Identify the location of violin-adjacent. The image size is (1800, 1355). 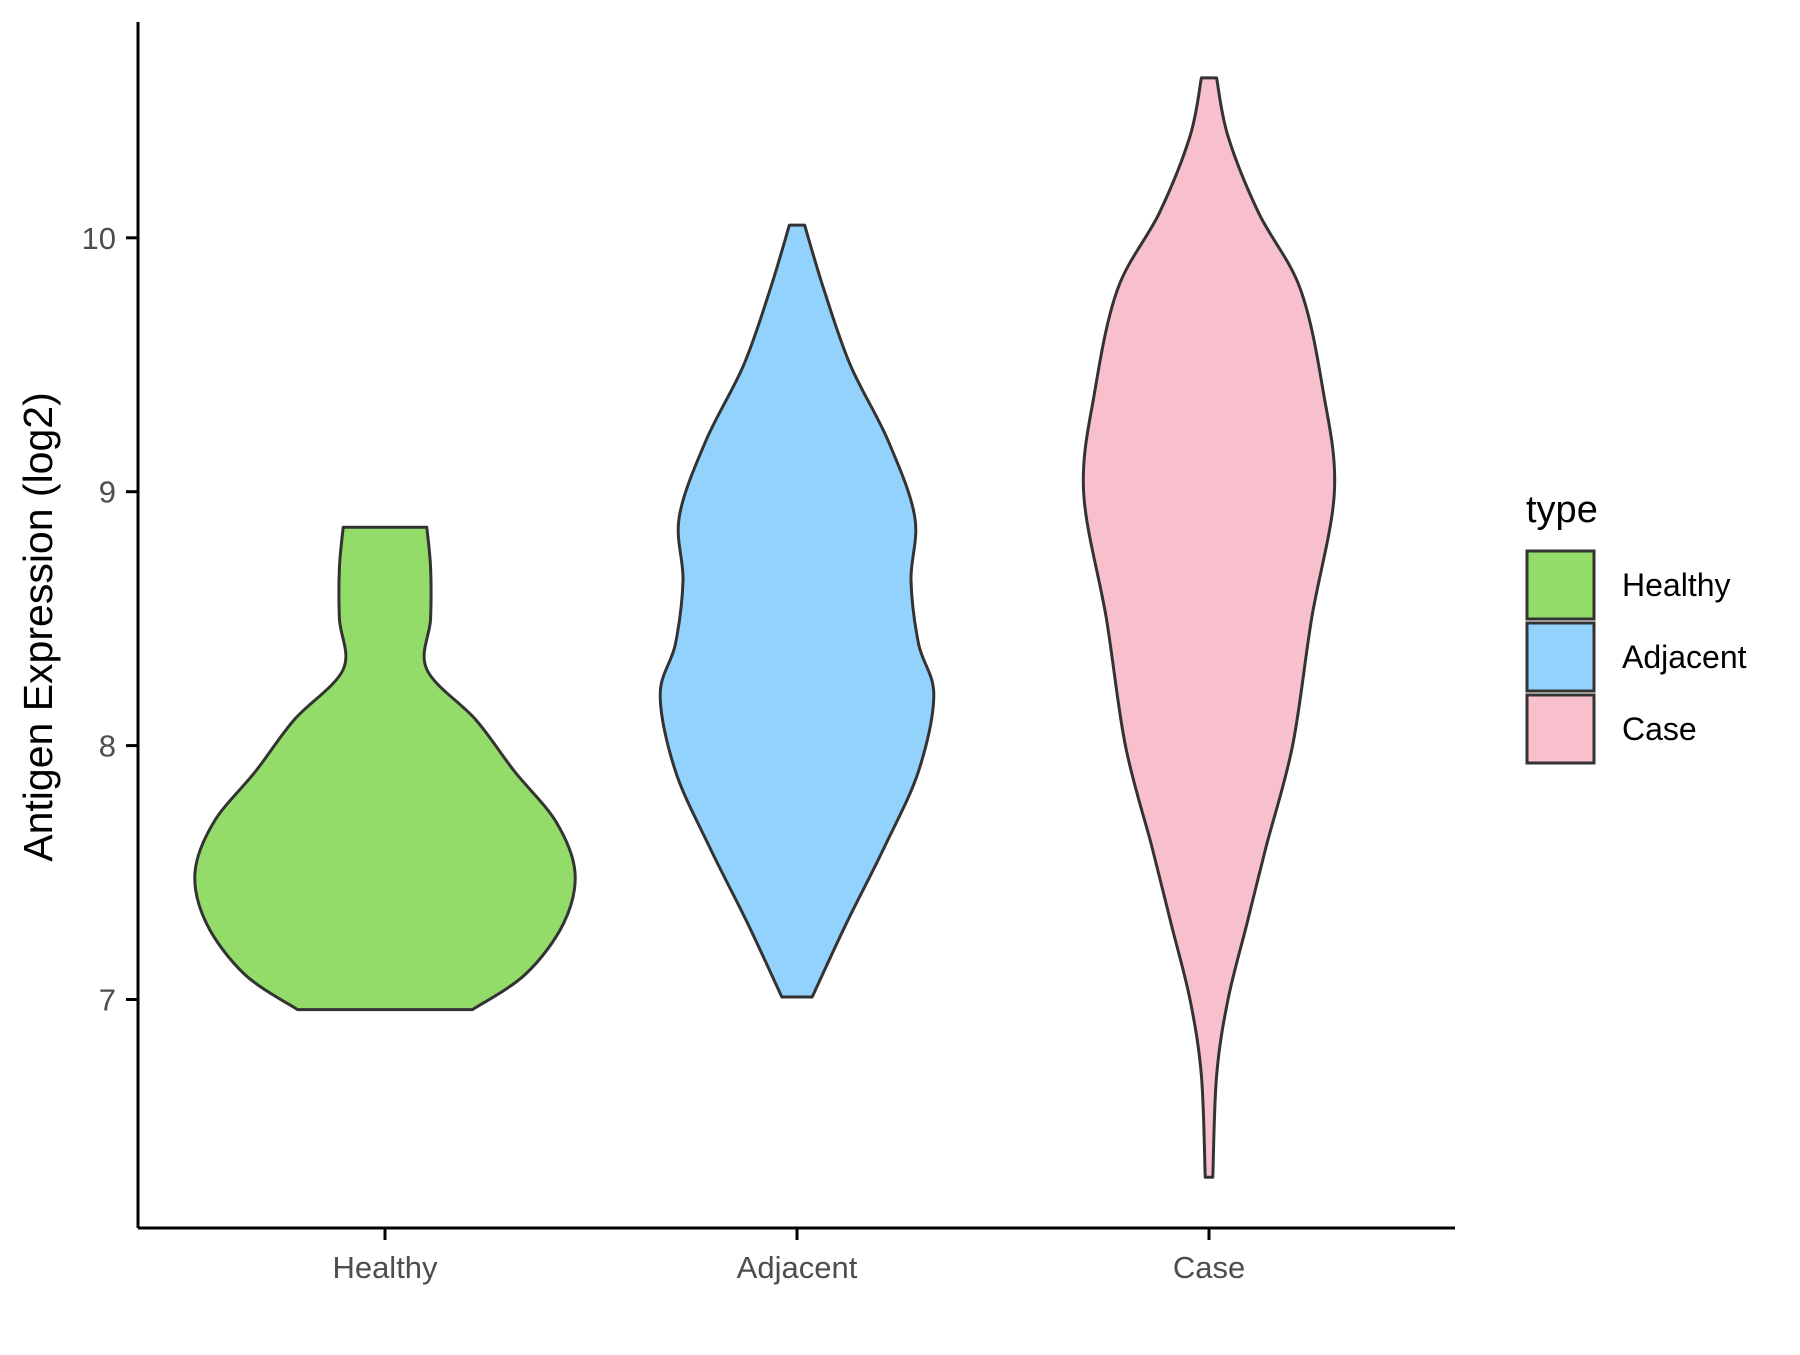
(797, 611).